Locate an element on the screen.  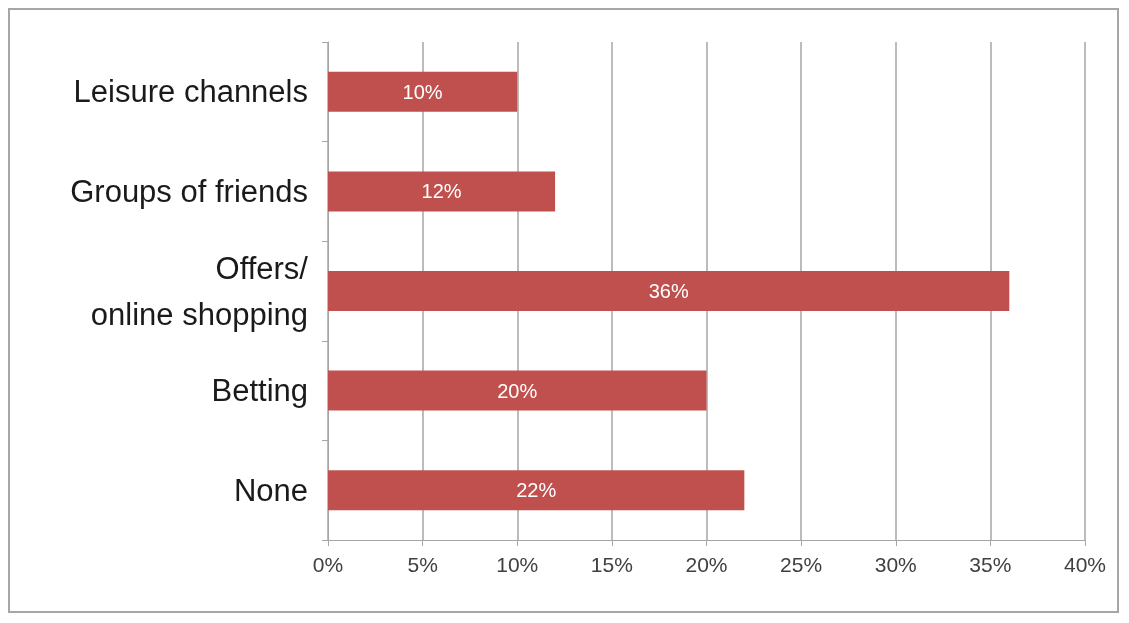
x-tick-label: 15% is located at coordinates (611, 564).